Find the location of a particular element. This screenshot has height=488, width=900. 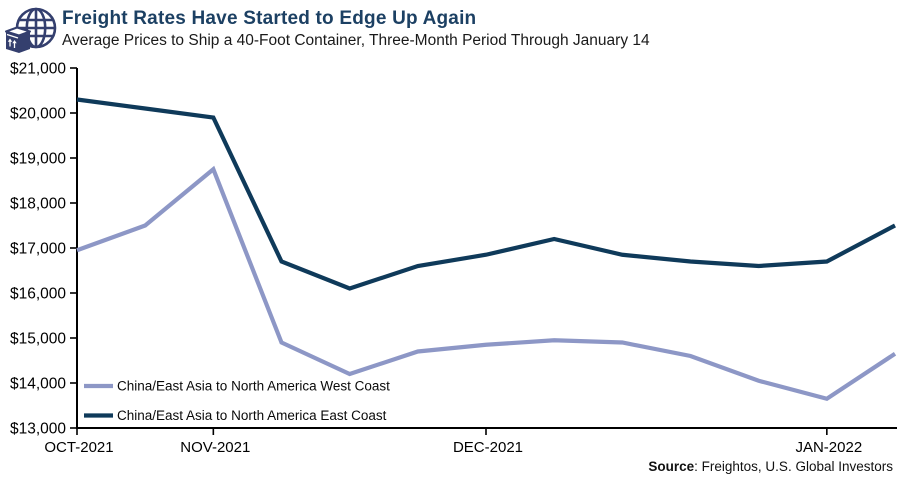

source-note: Source: Freightos, U.S. Global Investors is located at coordinates (770, 466).